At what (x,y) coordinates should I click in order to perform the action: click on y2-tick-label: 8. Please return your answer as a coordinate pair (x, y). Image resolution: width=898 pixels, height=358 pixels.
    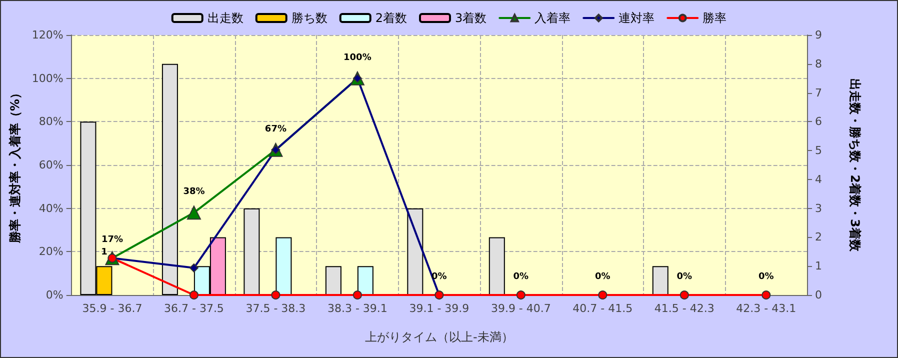
    Looking at the image, I should click on (818, 63).